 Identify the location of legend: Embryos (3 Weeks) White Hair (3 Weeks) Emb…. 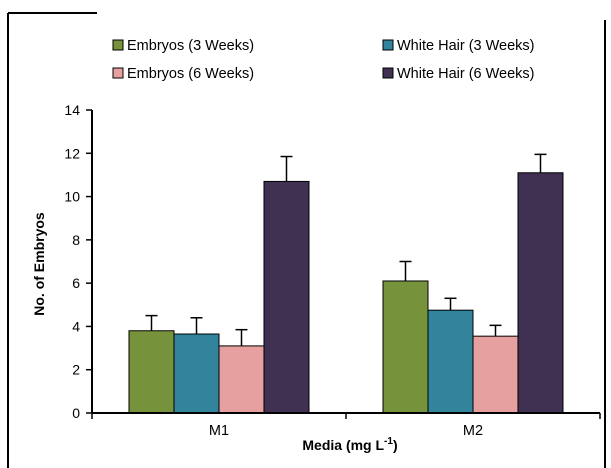
(323, 60).